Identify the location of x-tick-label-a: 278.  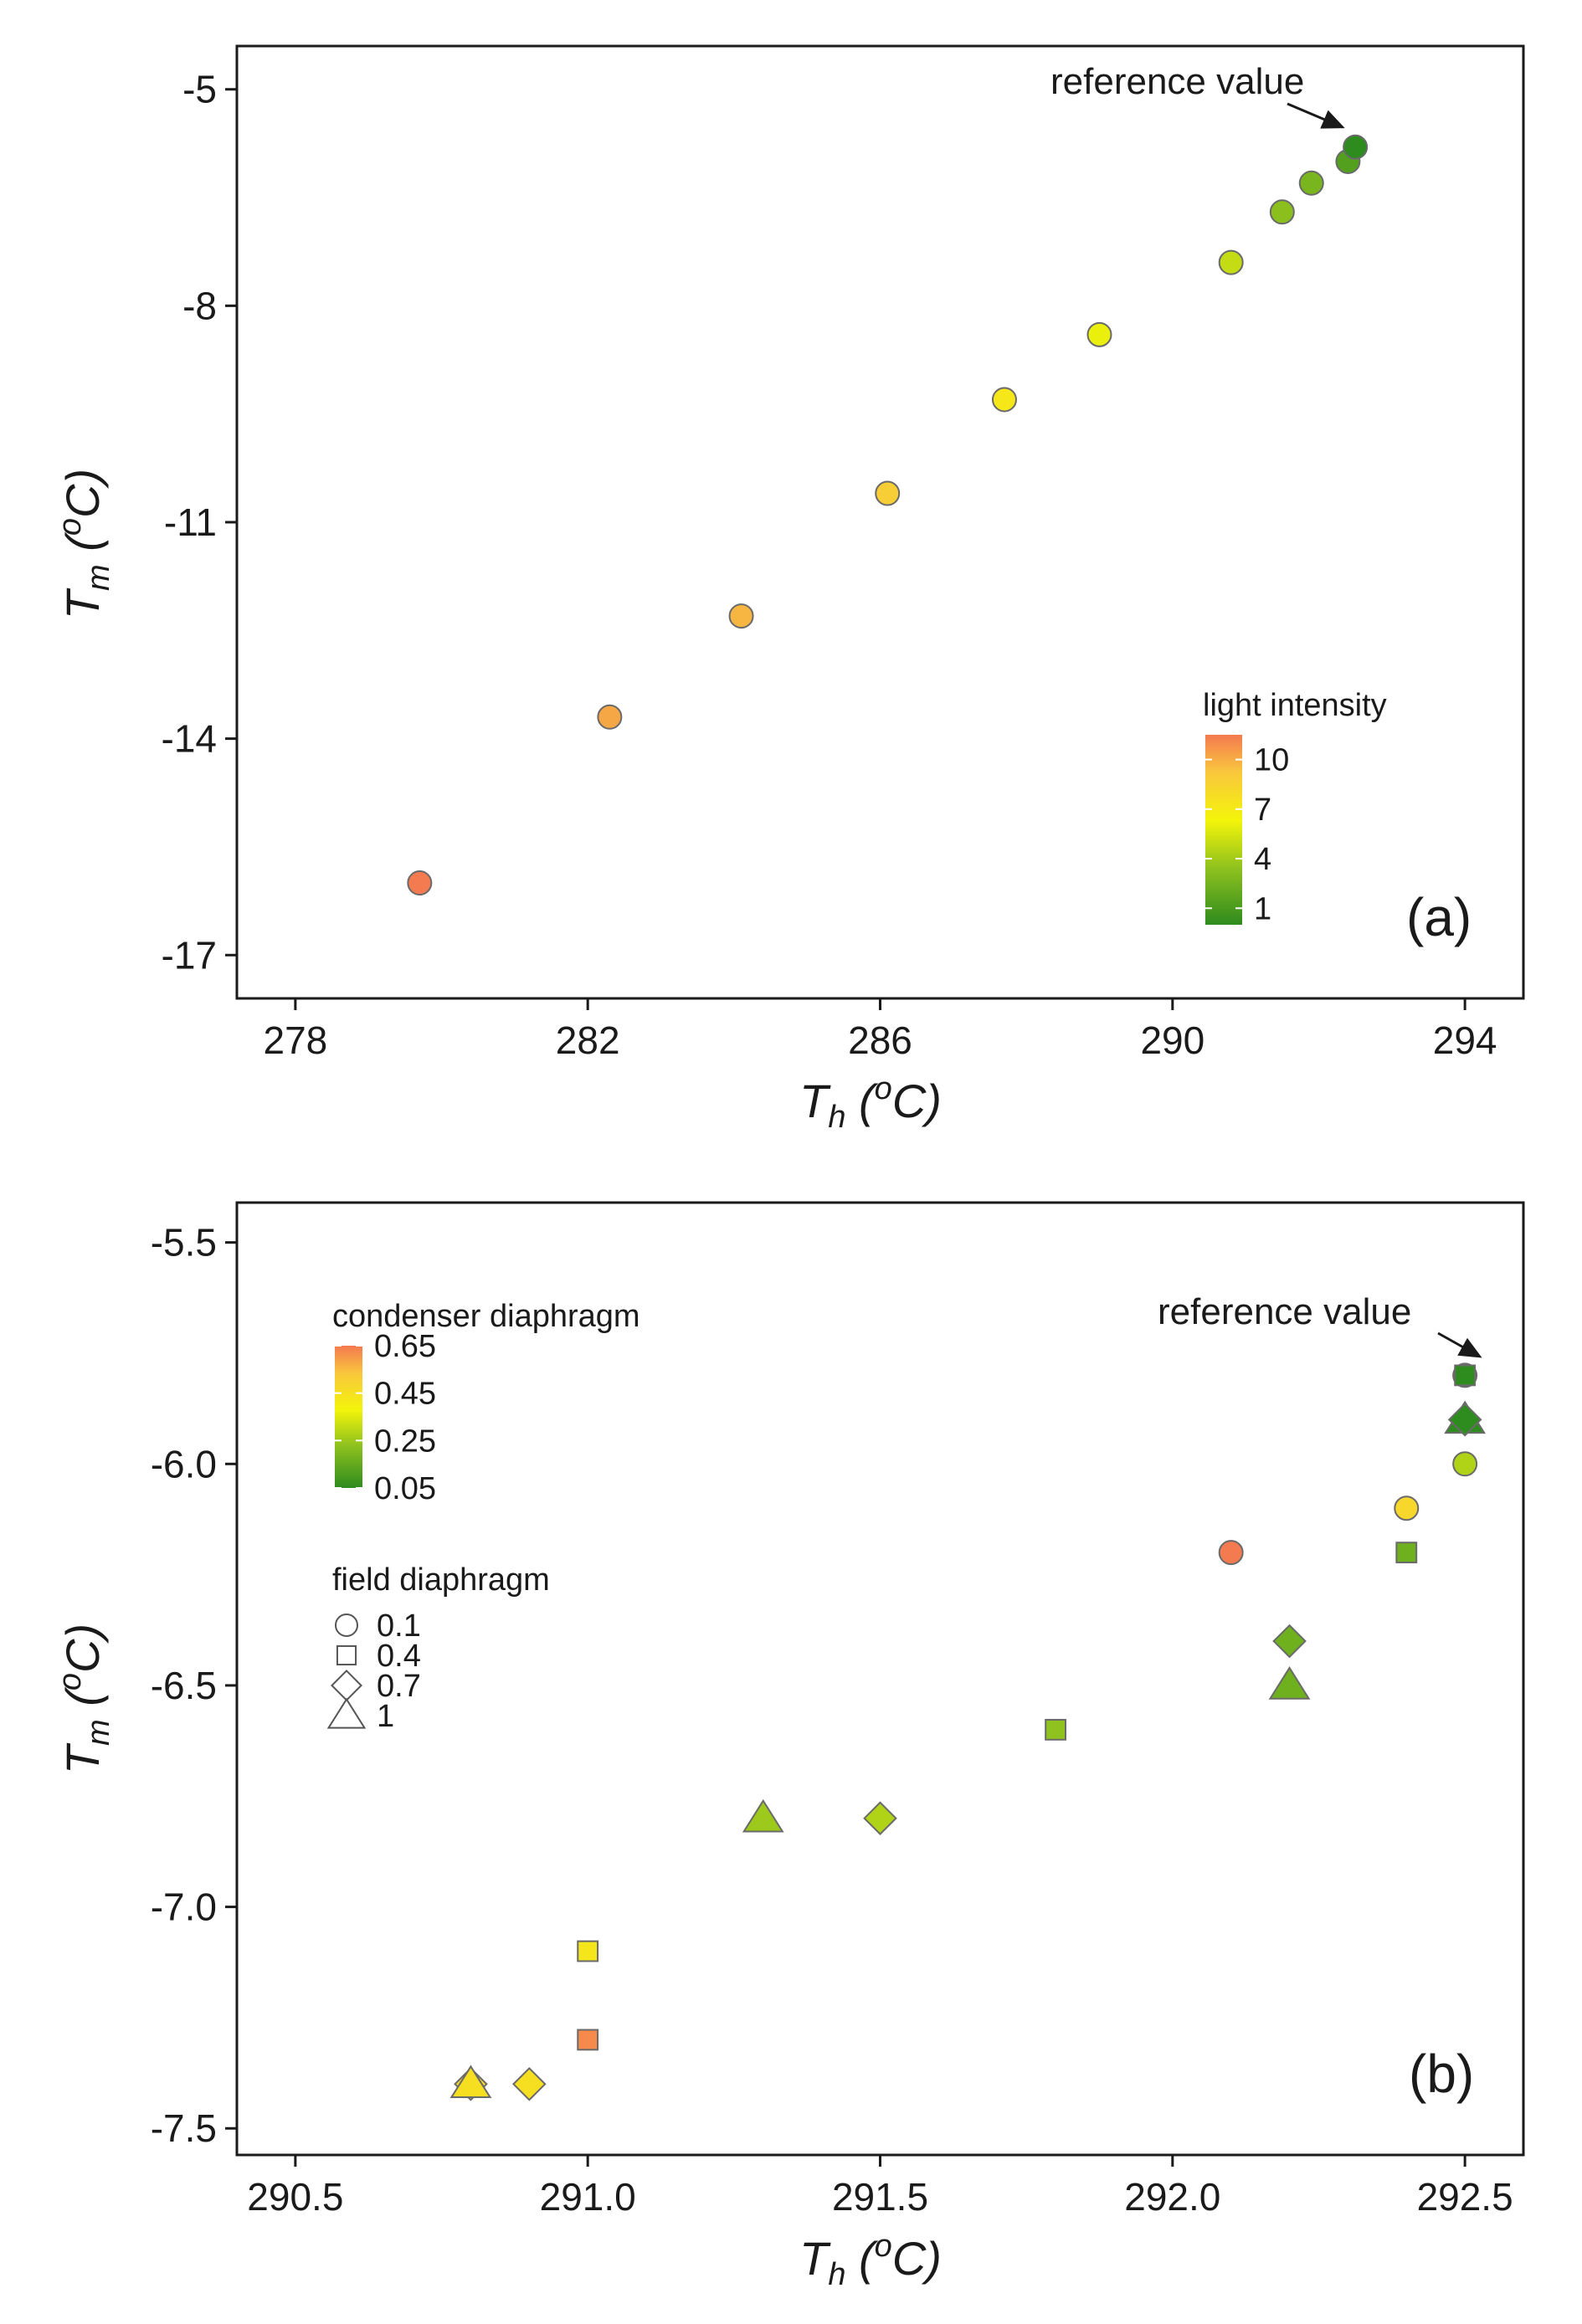
(295, 1040).